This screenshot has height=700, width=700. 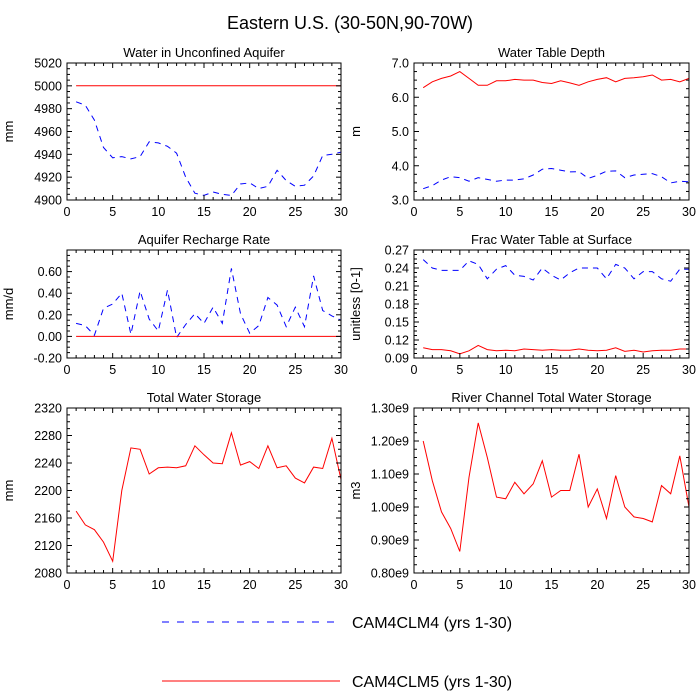 I want to click on y-tick-label: 0.20, so click(x=50, y=315).